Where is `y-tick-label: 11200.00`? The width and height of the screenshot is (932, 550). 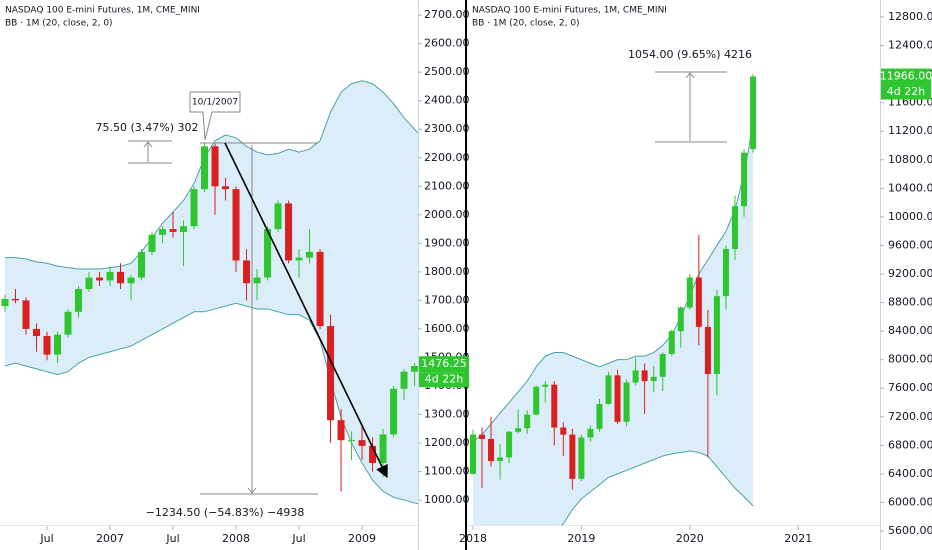
y-tick-label: 11200.00 is located at coordinates (910, 130).